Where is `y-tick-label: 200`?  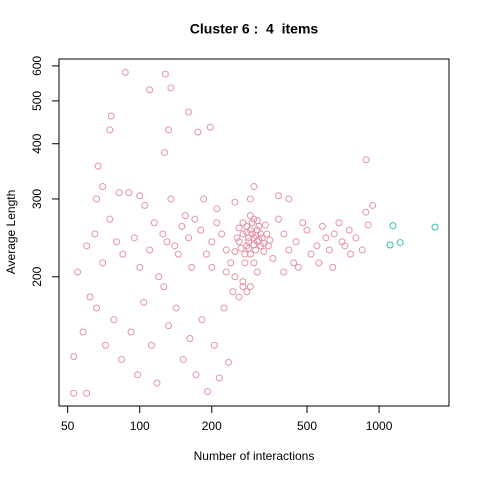
y-tick-label: 200 is located at coordinates (37, 276).